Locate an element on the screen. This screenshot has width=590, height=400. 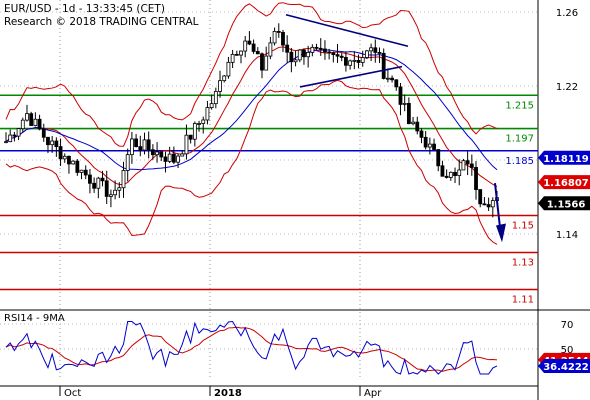
price-axis-tick: 1.26 is located at coordinates (567, 13).